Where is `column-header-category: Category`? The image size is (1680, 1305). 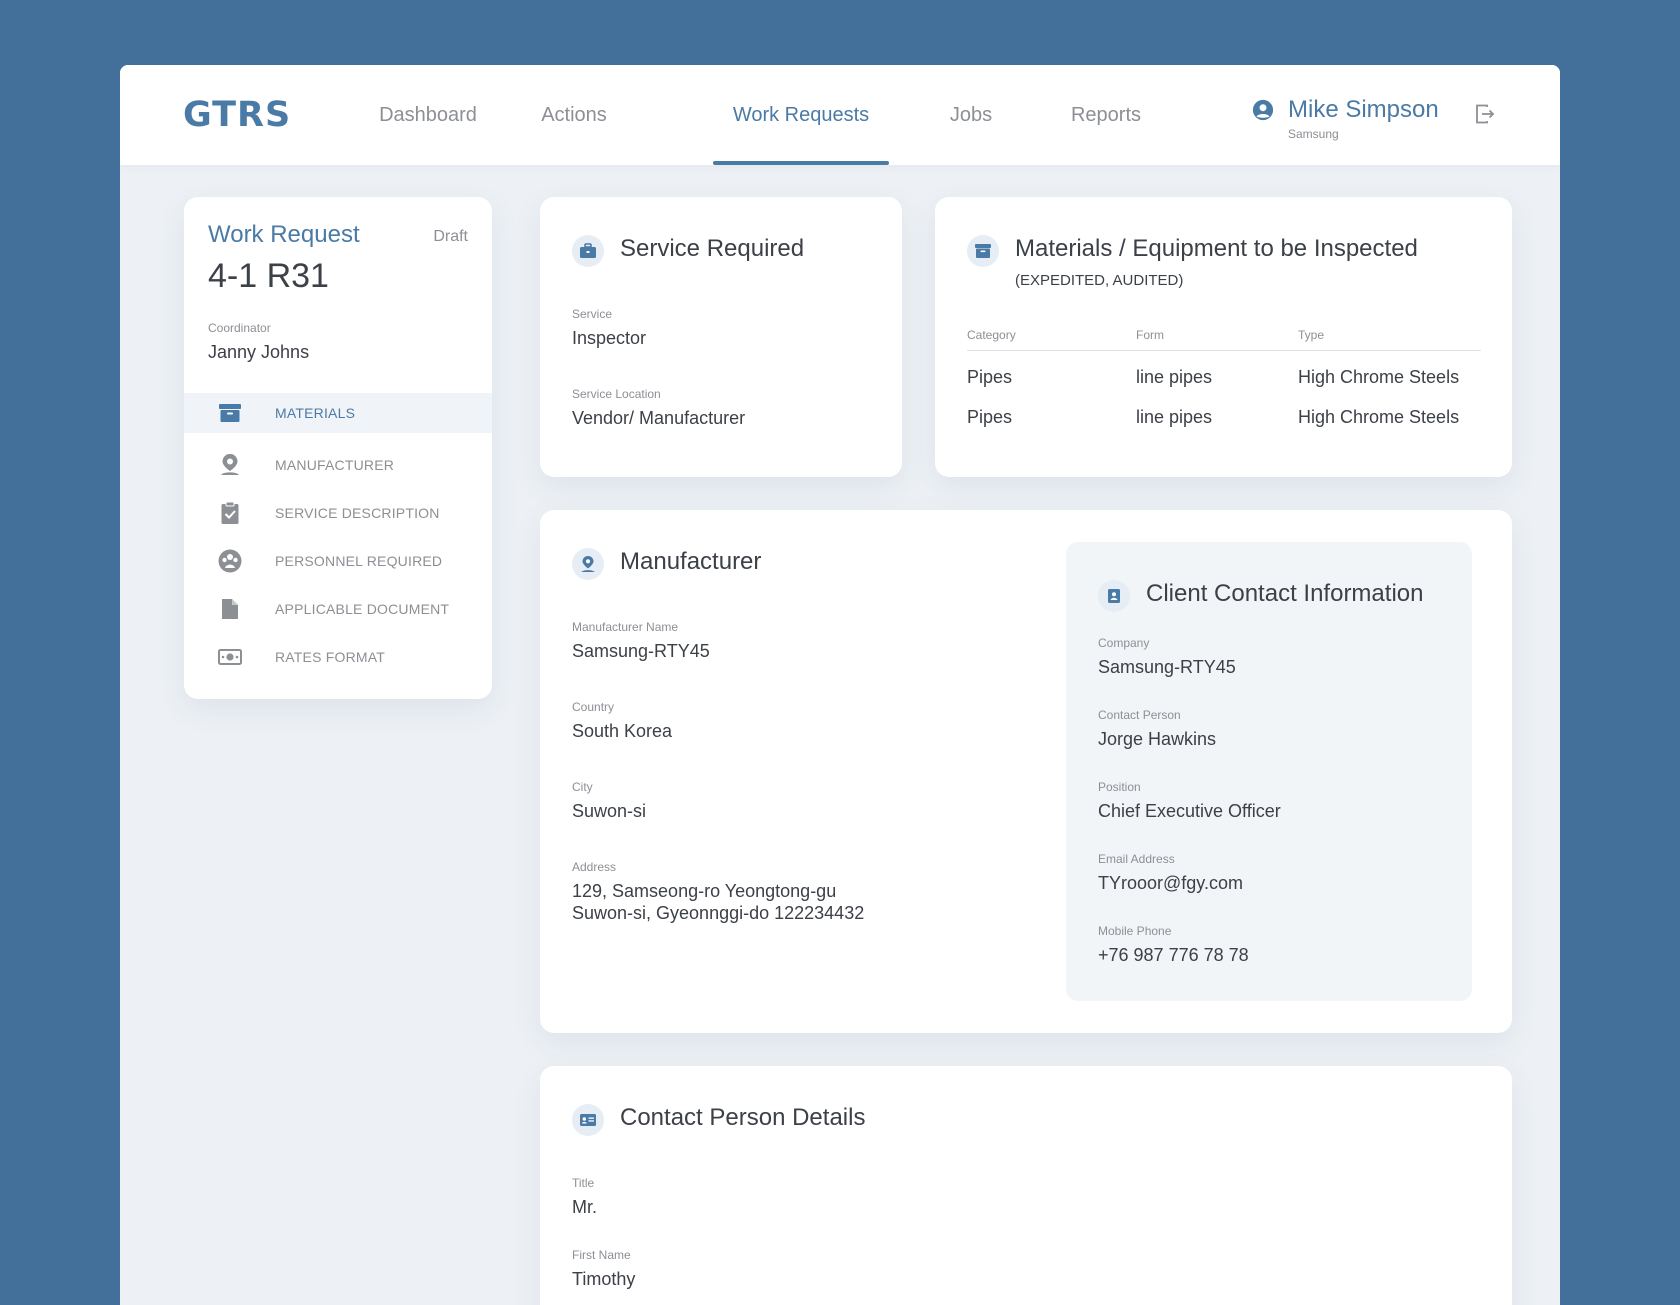 column-header-category: Category is located at coordinates (1051, 339).